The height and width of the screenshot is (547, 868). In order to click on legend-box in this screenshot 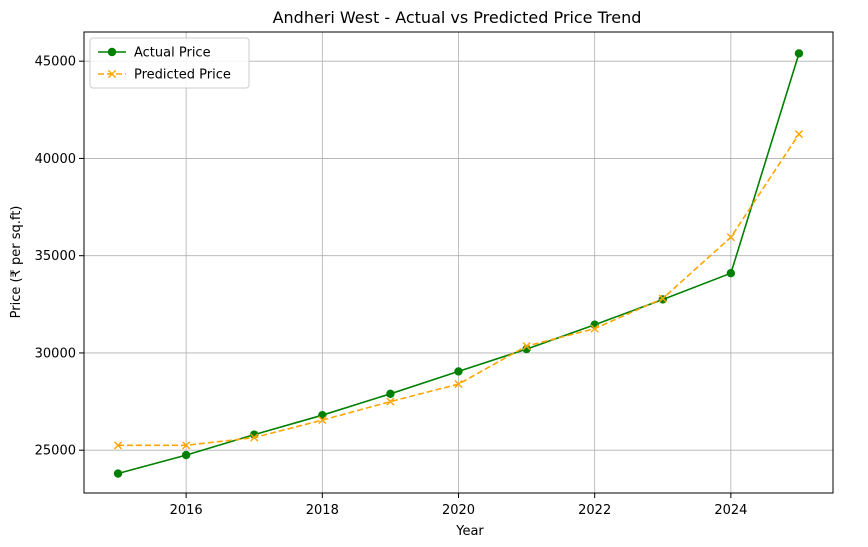, I will do `click(169, 63)`.